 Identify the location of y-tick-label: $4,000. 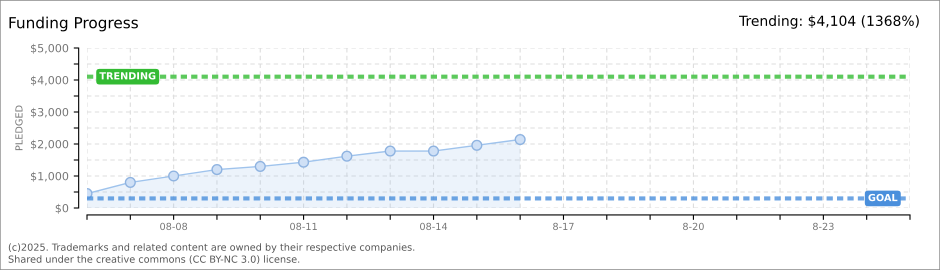
(49, 81).